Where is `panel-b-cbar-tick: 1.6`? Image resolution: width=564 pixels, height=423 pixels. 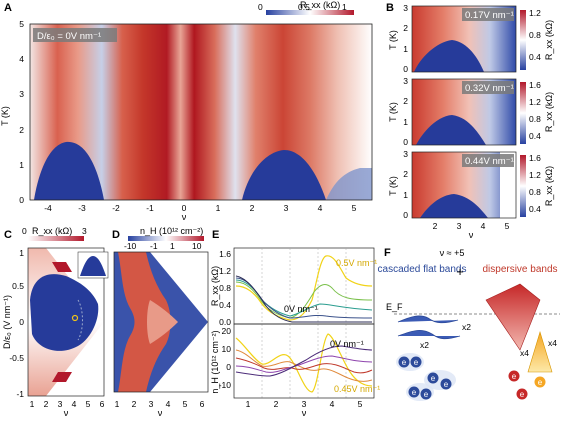 panel-b-cbar-tick: 1.6 is located at coordinates (535, 158).